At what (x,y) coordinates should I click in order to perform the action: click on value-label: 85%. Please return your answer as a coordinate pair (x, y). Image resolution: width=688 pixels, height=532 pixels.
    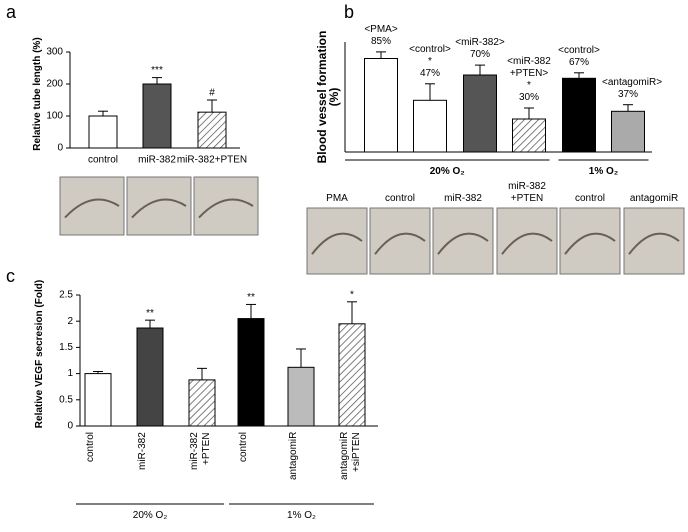
    Looking at the image, I should click on (380, 41).